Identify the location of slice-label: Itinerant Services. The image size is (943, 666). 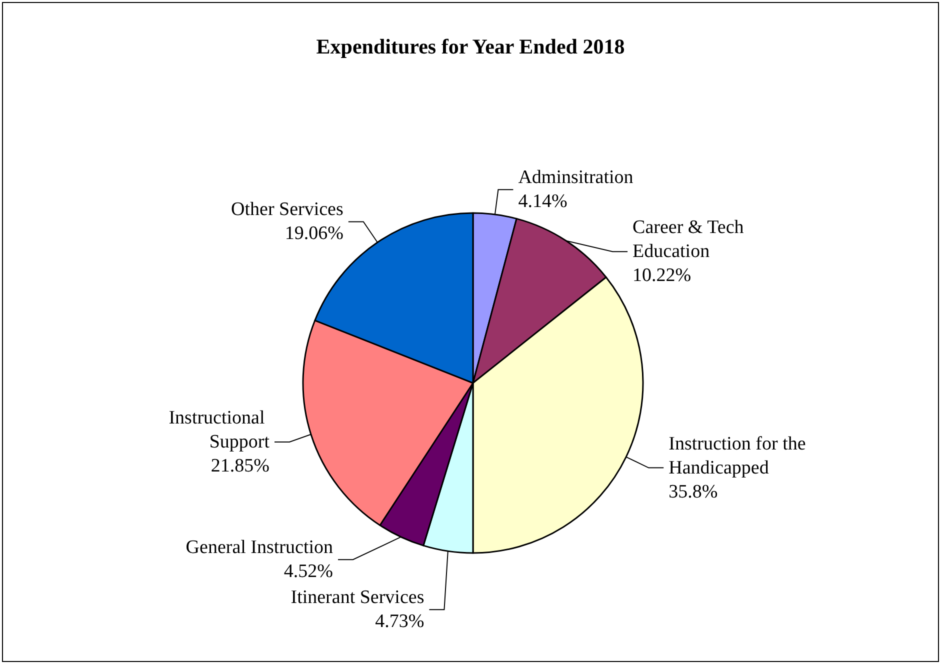
(357, 597).